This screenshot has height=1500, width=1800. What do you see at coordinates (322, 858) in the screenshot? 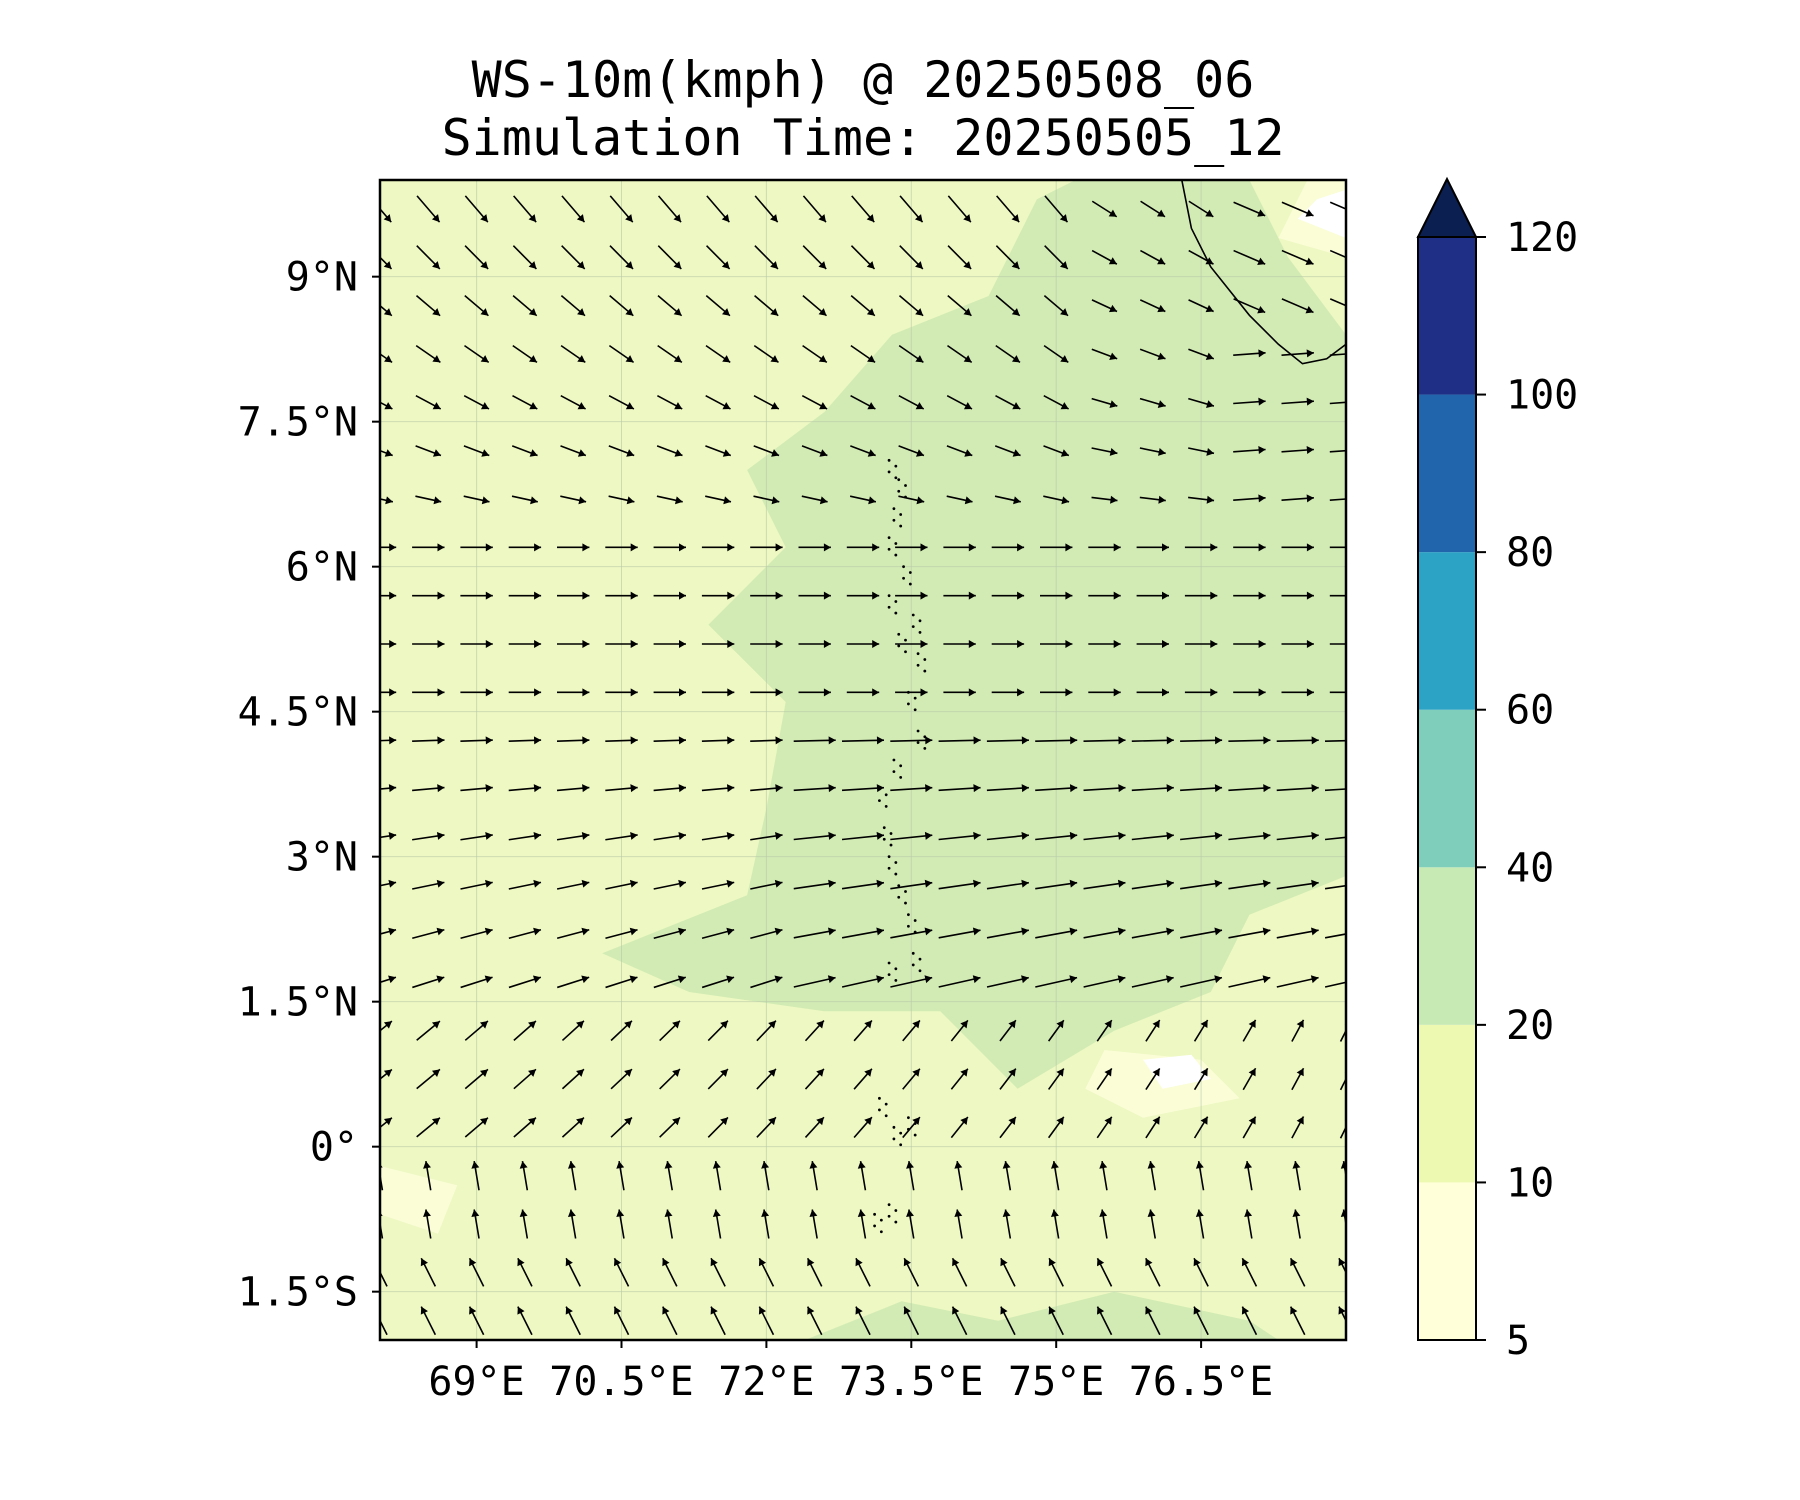
I see `y-tick-label: 3°N` at bounding box center [322, 858].